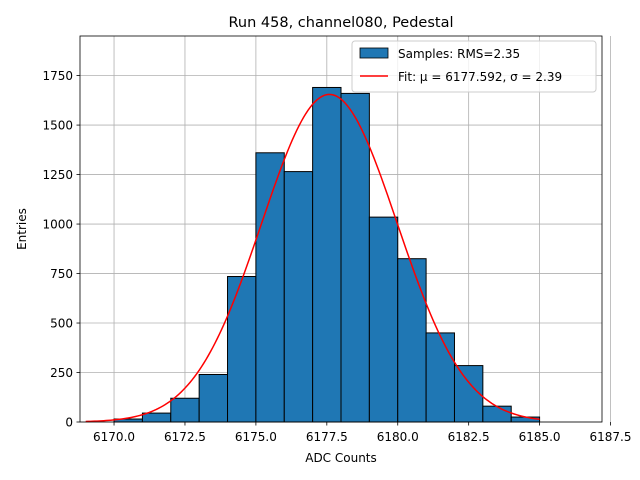  What do you see at coordinates (61, 249) in the screenshot?
I see `y-axis: 0 250 500 750 1000 1250 1500 1750` at bounding box center [61, 249].